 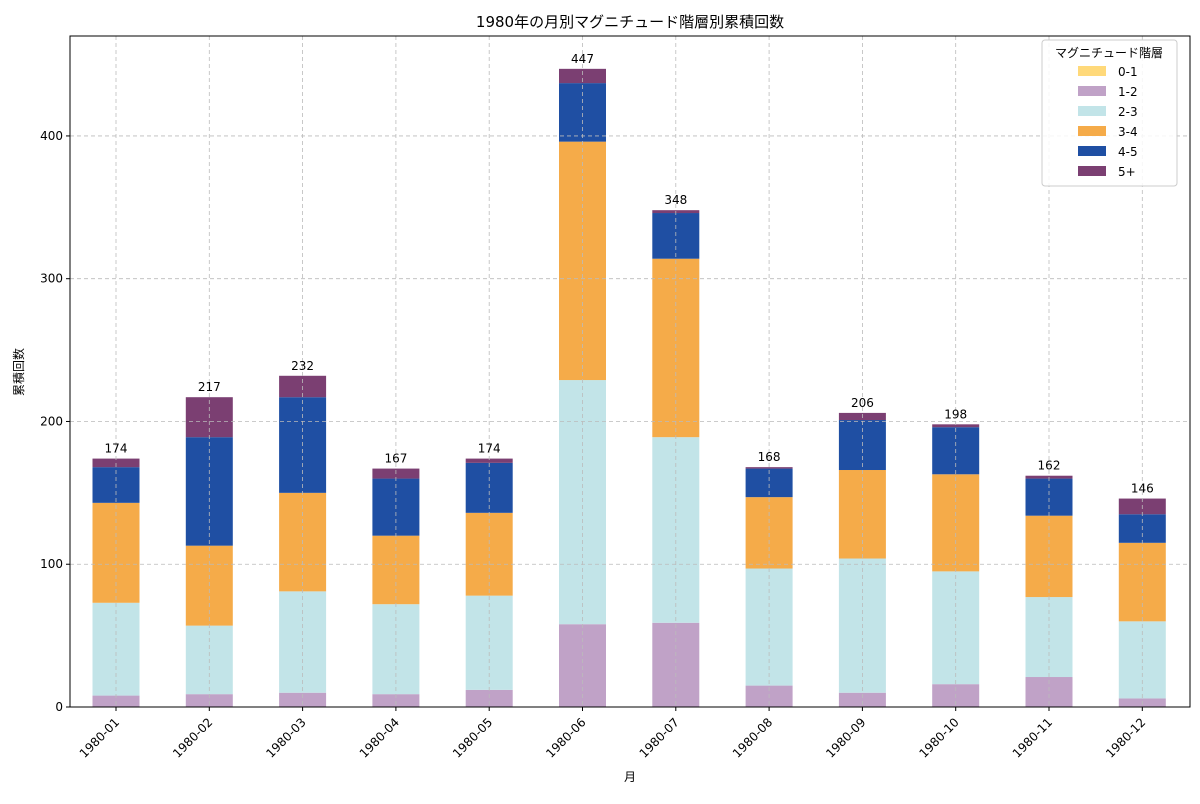 I want to click on legend-label: 0-1, so click(x=1128, y=72).